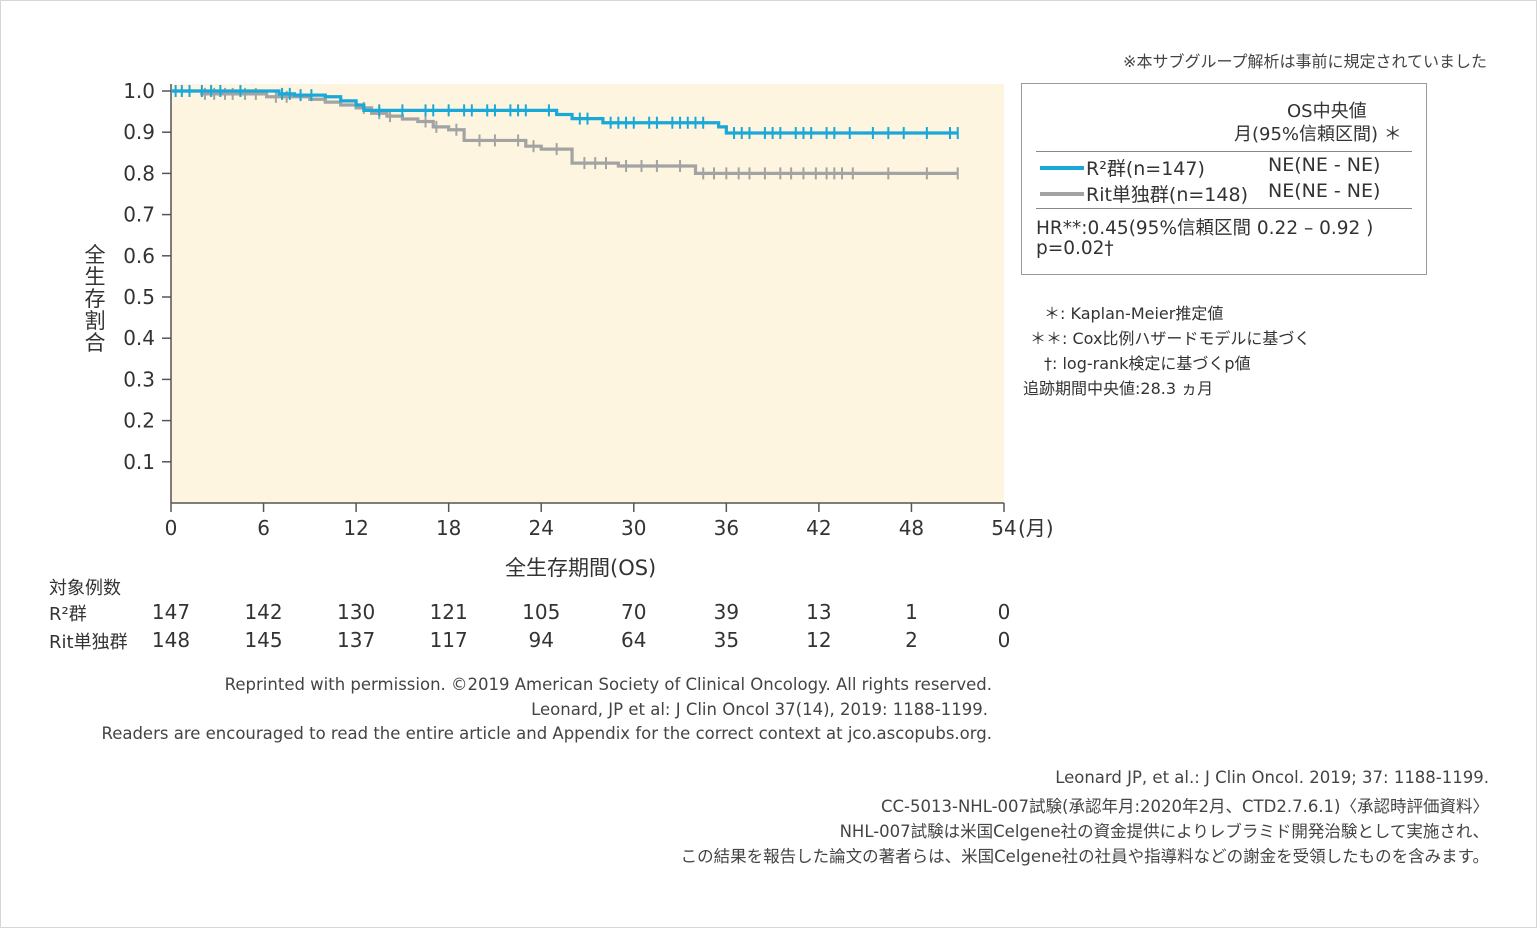 The image size is (1537, 928). What do you see at coordinates (1205, 228) in the screenshot?
I see `legend-hr: HR**:0.45(95%信頼区間 0.22 – 0.92 )` at bounding box center [1205, 228].